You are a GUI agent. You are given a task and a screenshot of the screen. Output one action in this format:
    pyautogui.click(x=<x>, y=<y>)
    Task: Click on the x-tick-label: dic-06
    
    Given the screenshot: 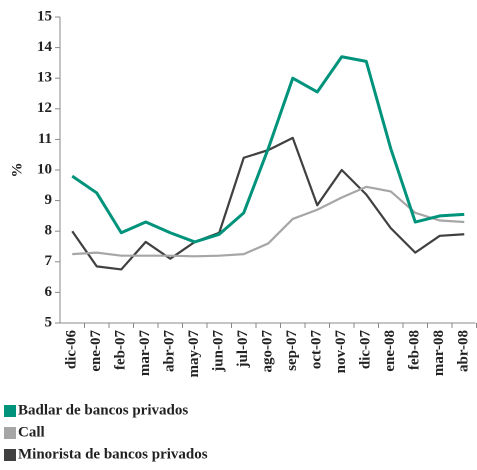 What is the action you would take?
    pyautogui.click(x=72, y=350)
    